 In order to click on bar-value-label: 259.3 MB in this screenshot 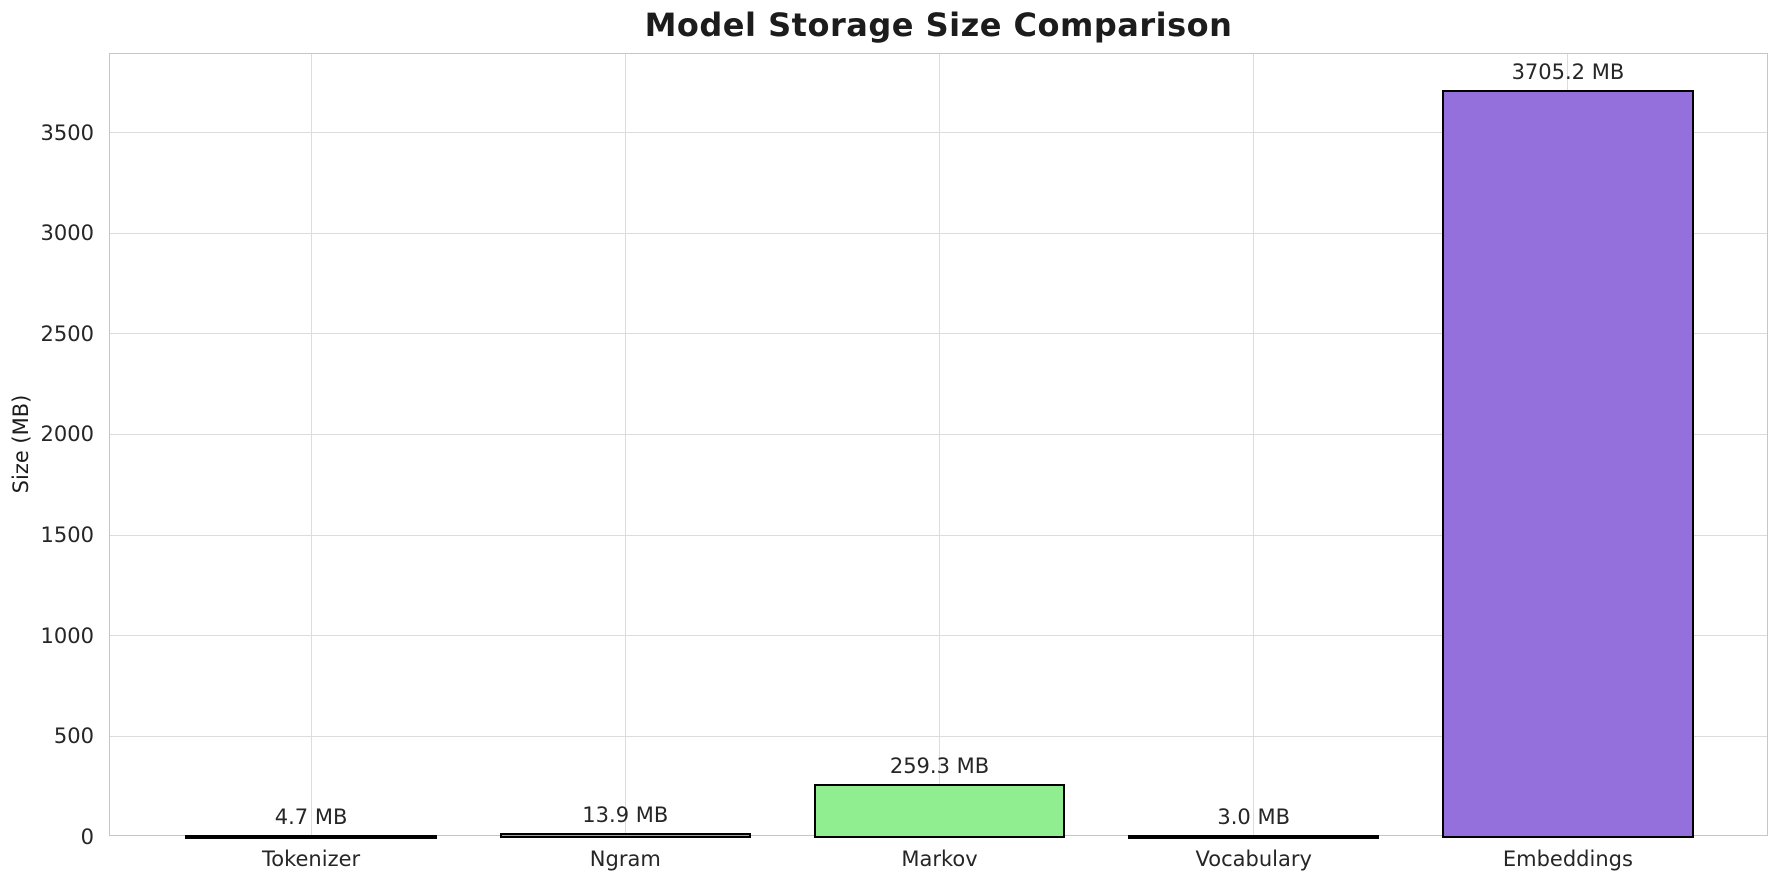, I will do `click(939, 766)`.